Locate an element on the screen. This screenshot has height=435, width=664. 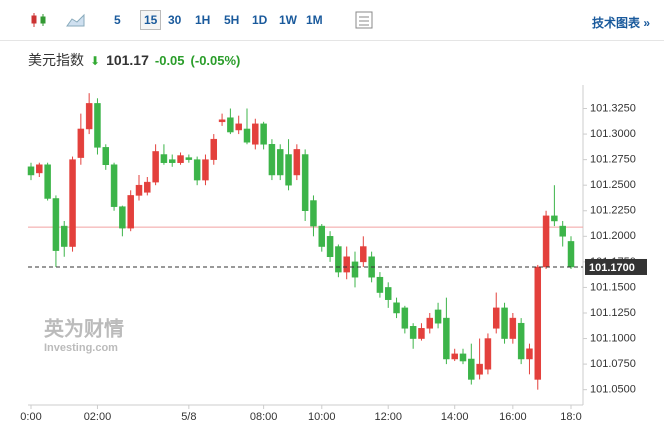
x-tick-label: 18:0 is located at coordinates (570, 417).